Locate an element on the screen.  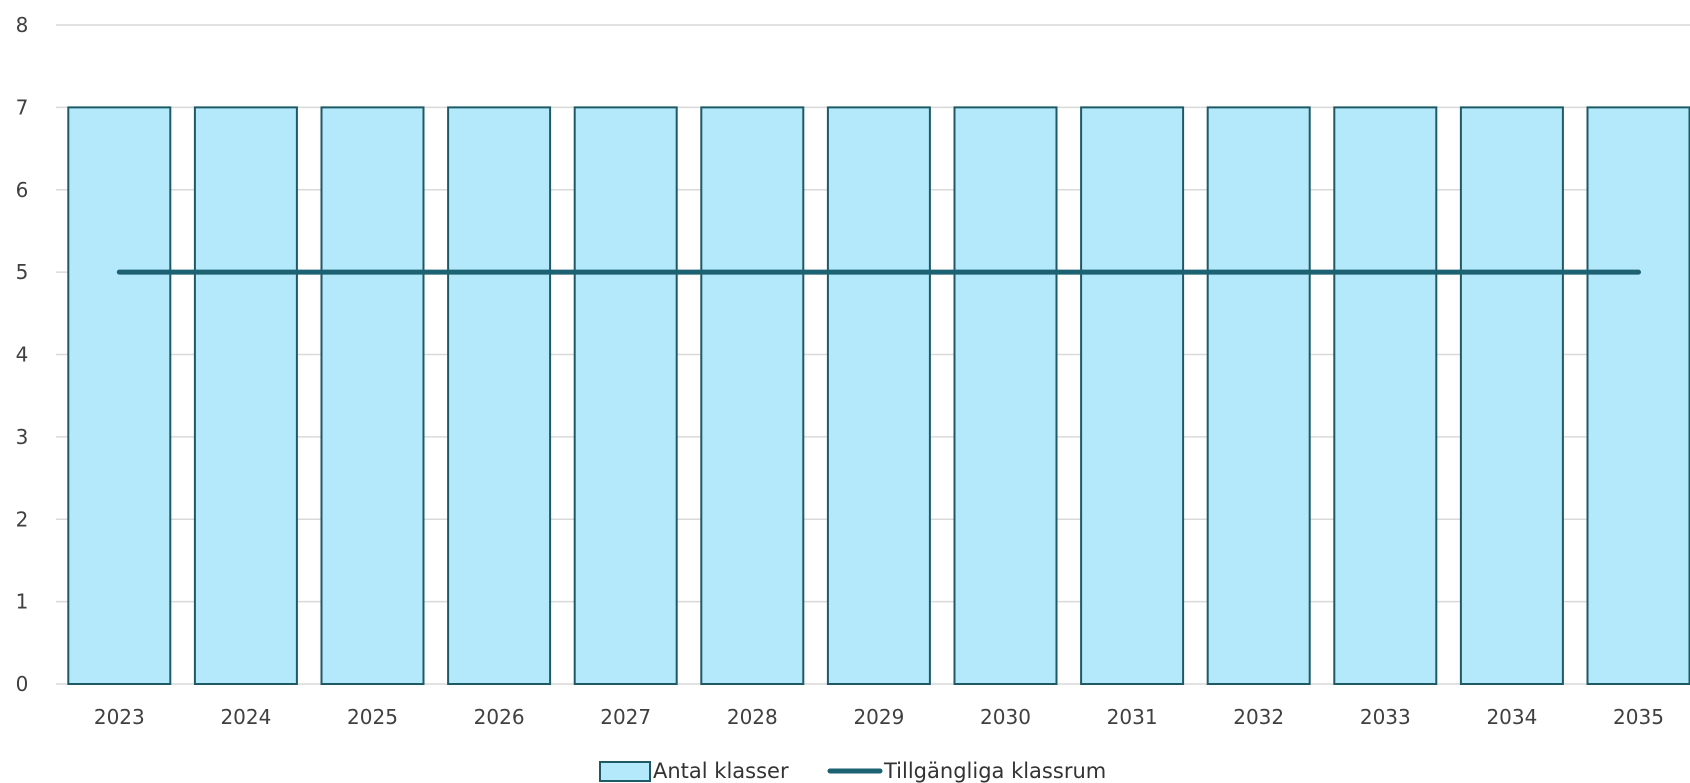
legend-label-antal-klasser: Antal klasser is located at coordinates (721, 771).